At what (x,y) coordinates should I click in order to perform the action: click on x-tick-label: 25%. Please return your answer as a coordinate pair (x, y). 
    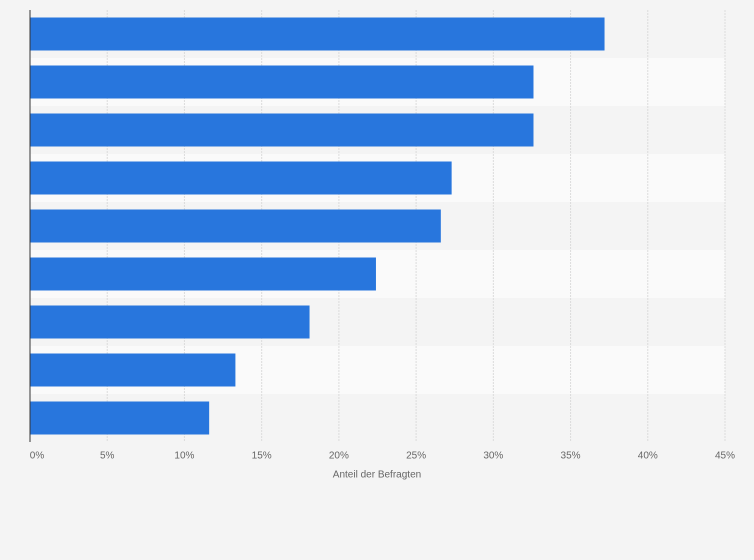
    Looking at the image, I should click on (416, 456).